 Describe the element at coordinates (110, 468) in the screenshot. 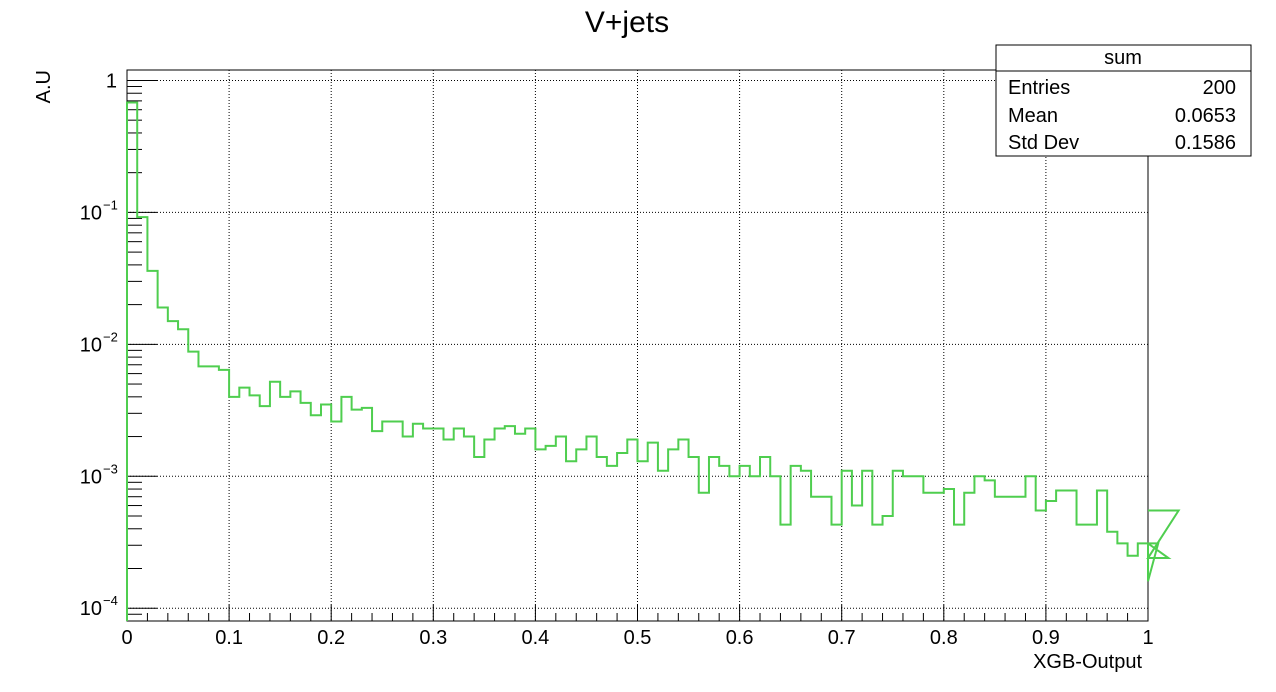

I see `y-tick-exponent: −3` at that location.